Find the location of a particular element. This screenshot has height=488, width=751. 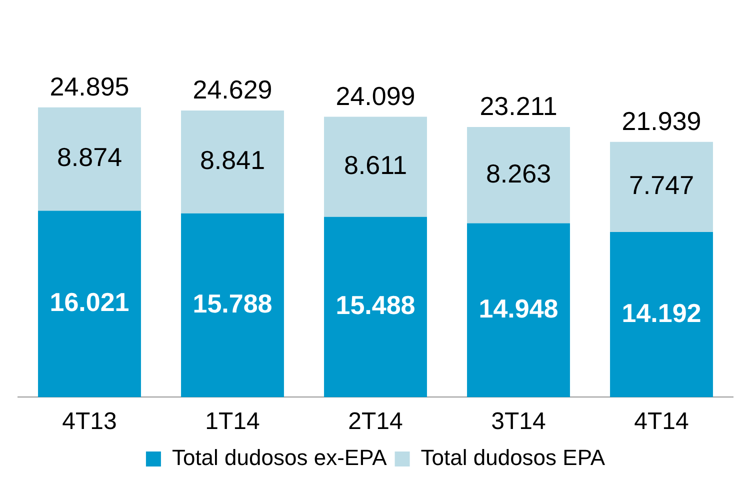

data-label: 8.841 is located at coordinates (233, 160).